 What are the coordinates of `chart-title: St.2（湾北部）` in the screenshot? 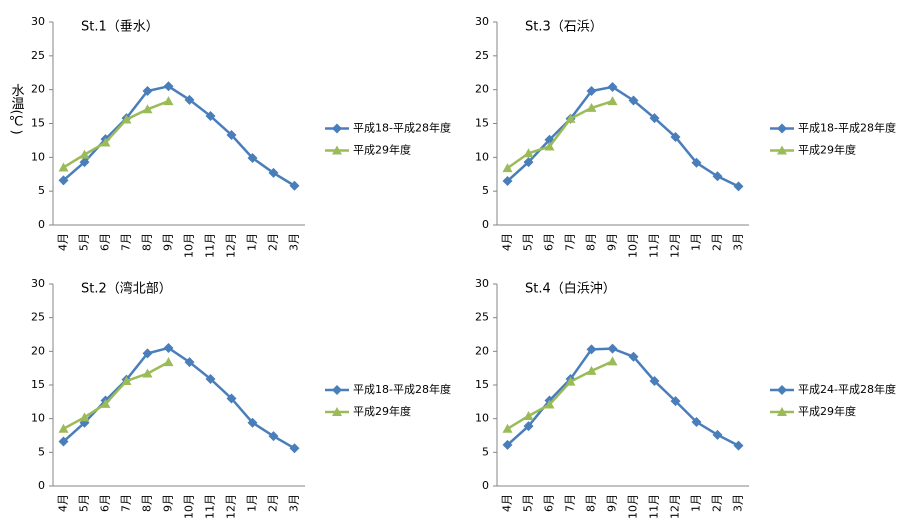 It's located at (126, 289).